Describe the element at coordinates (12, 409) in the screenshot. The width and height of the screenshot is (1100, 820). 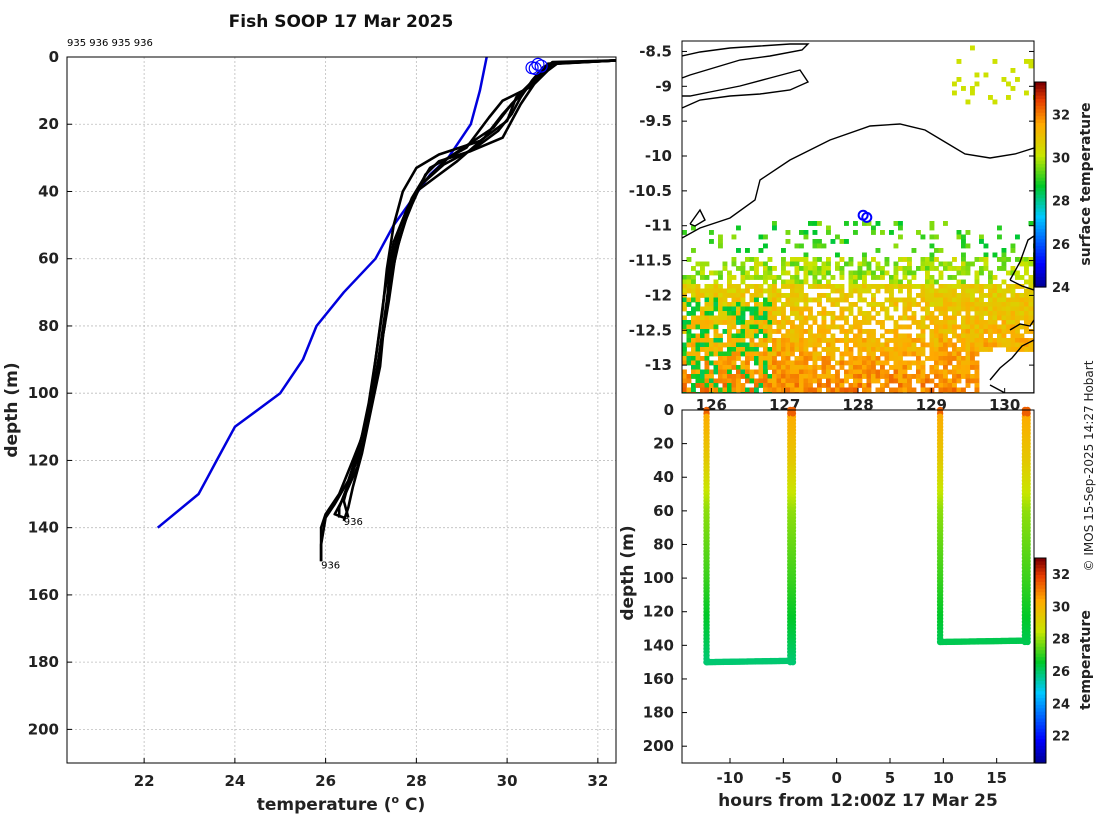
I see `p1-ylabel: depth (m)` at that location.